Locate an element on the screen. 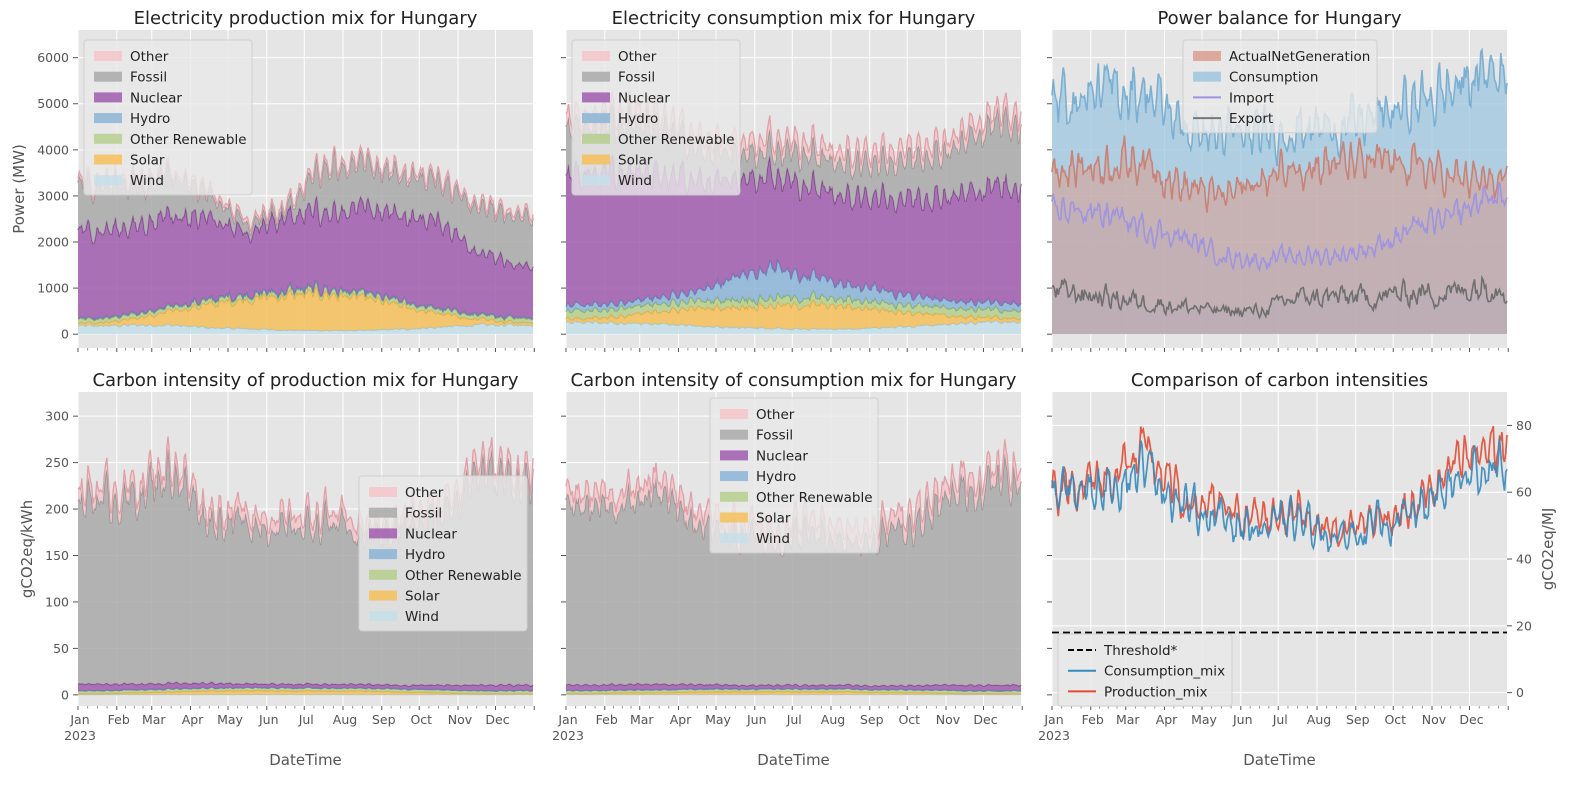 The image size is (1590, 790). production-mix-legend-label-wind: Wind is located at coordinates (147, 181).